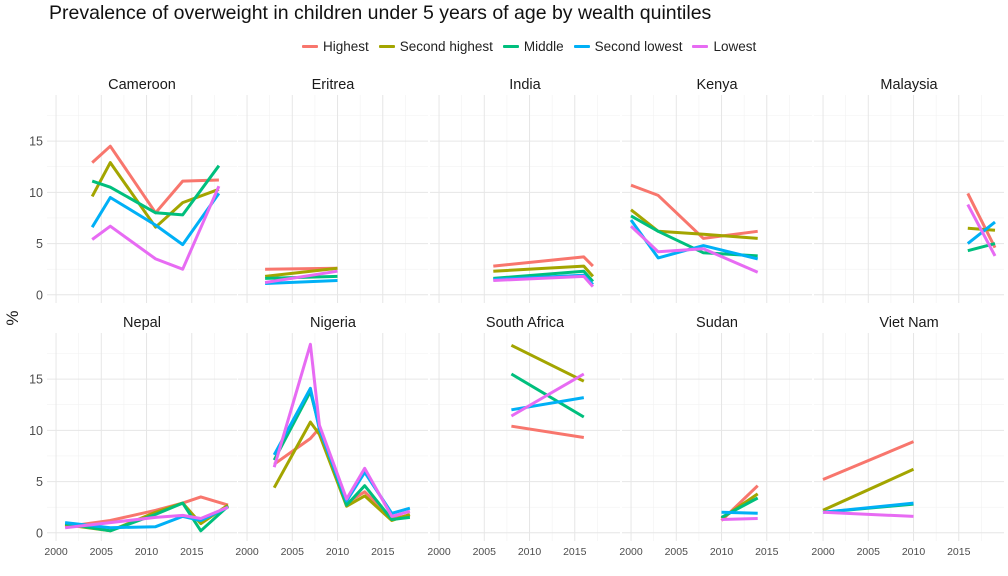 The image size is (1008, 576). I want to click on facet-title: Nigeria, so click(333, 323).